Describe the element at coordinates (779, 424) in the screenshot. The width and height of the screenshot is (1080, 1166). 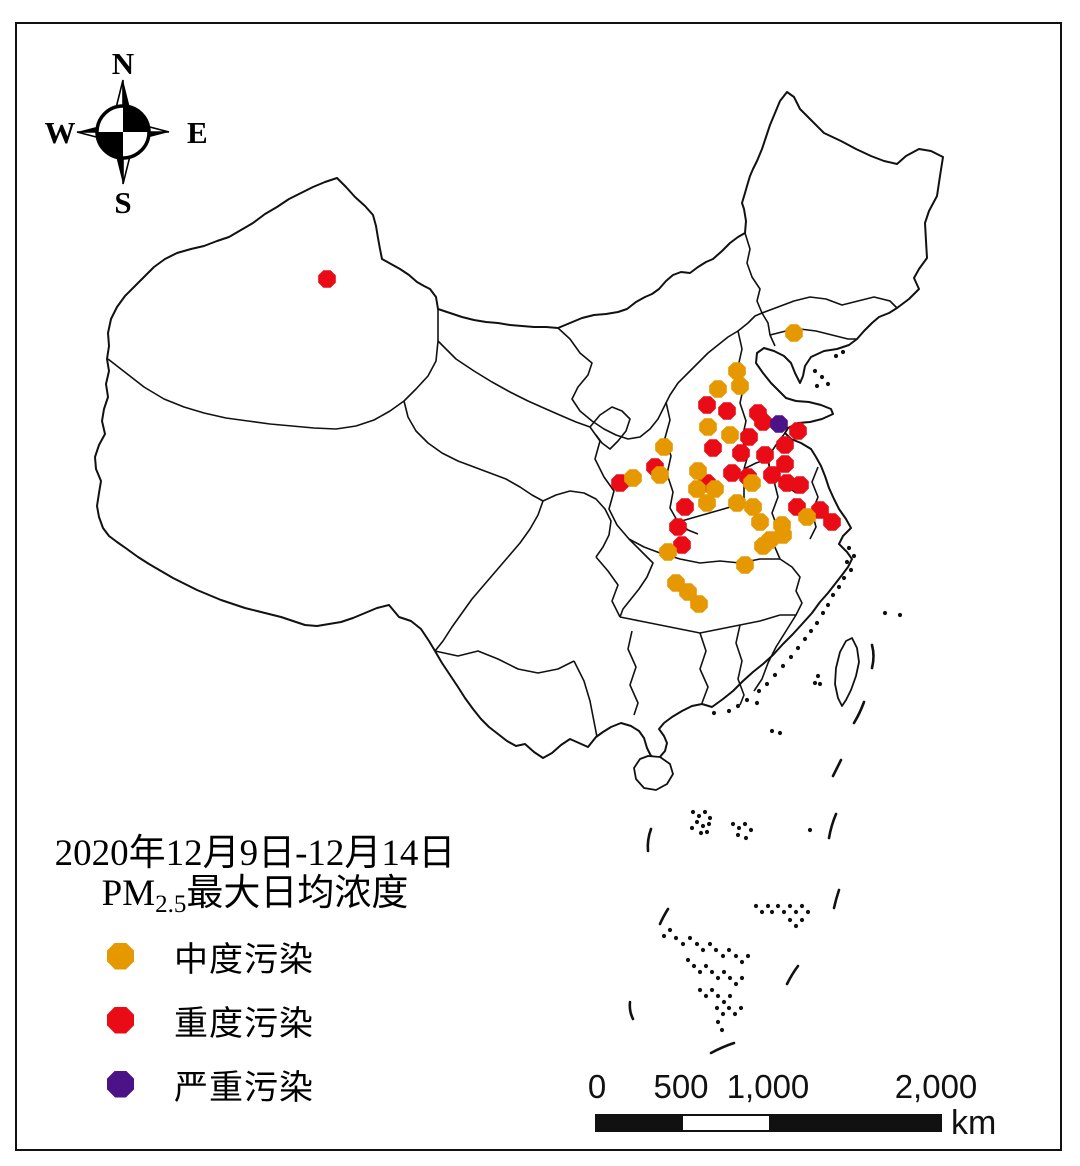
I see `marker-severe` at that location.